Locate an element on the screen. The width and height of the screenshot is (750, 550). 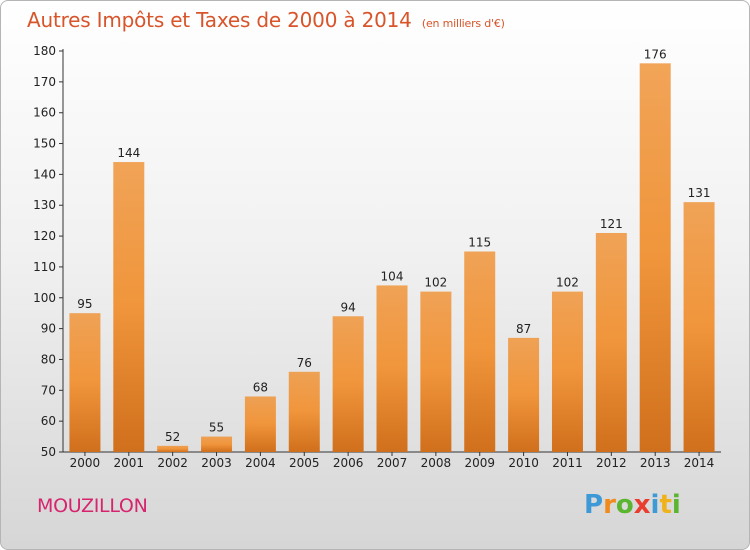
y-tick-label: 60 is located at coordinates (48, 421).